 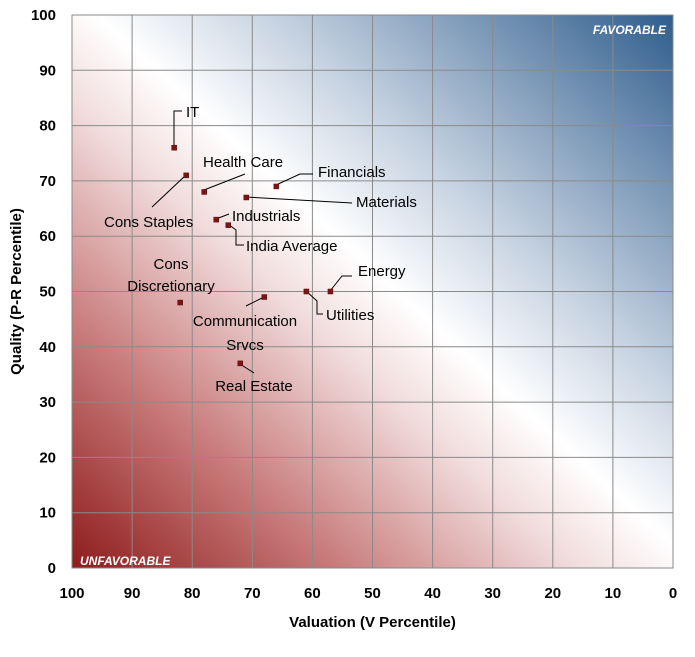 I want to click on point-cons-discretionary, so click(x=180, y=302).